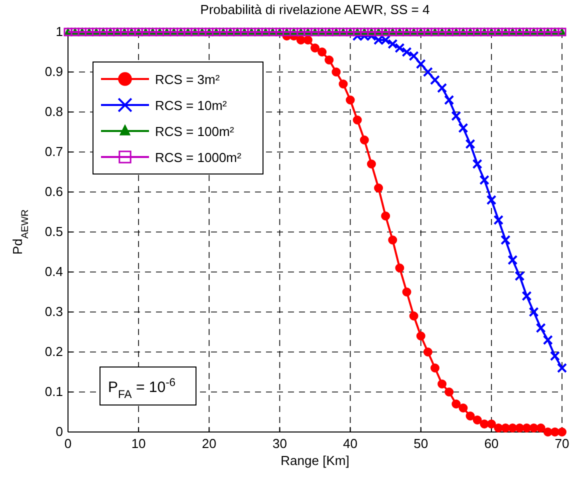 This screenshot has height=477, width=580. I want to click on y-tick-label: 0.9, so click(53, 71).